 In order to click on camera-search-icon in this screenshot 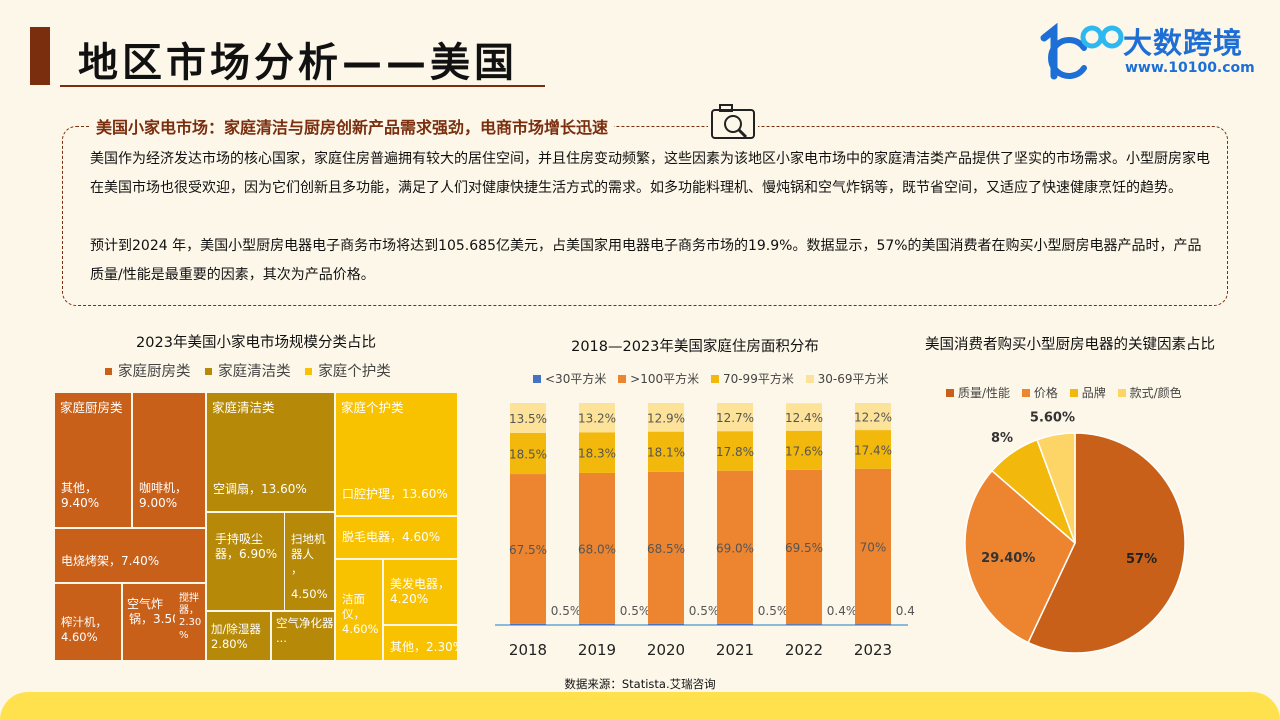, I will do `click(733, 121)`.